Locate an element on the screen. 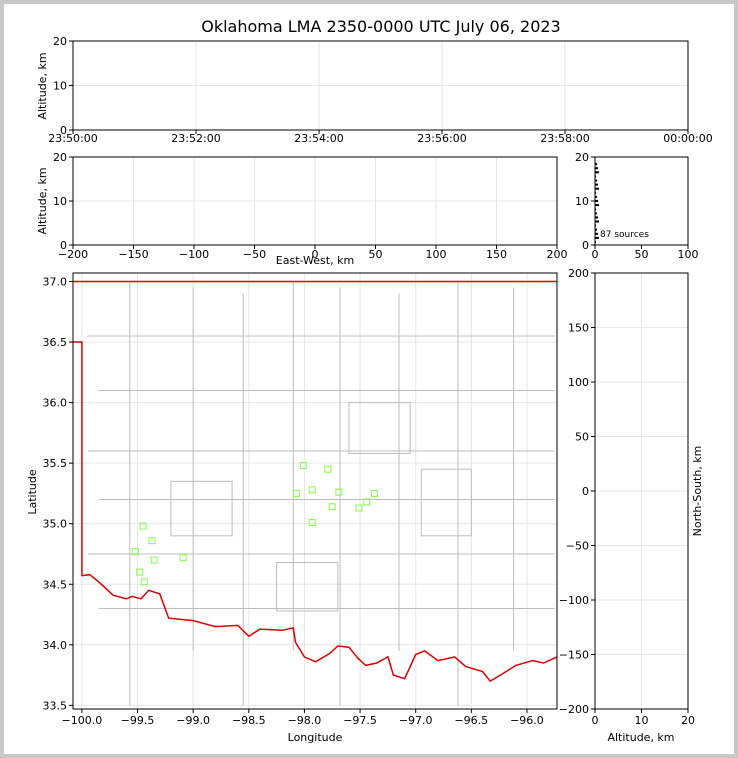  map-ytick-label: 33.5 is located at coordinates (55, 705).